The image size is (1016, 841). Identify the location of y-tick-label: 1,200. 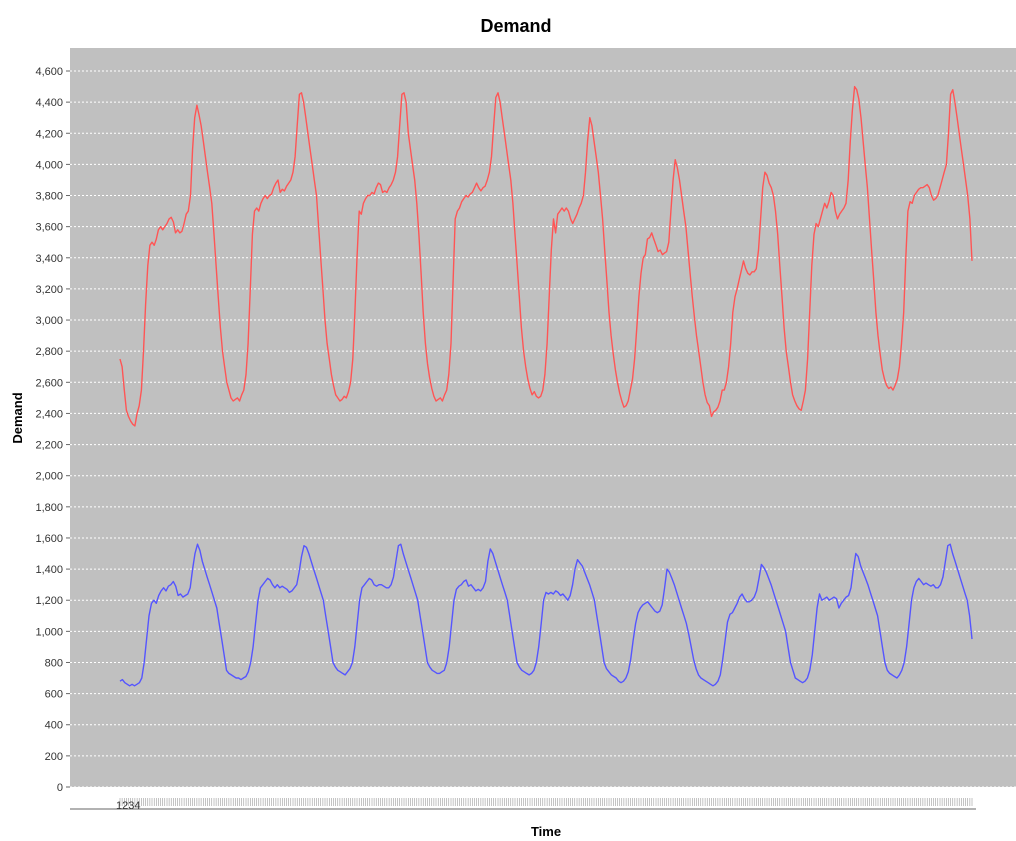
(49, 601).